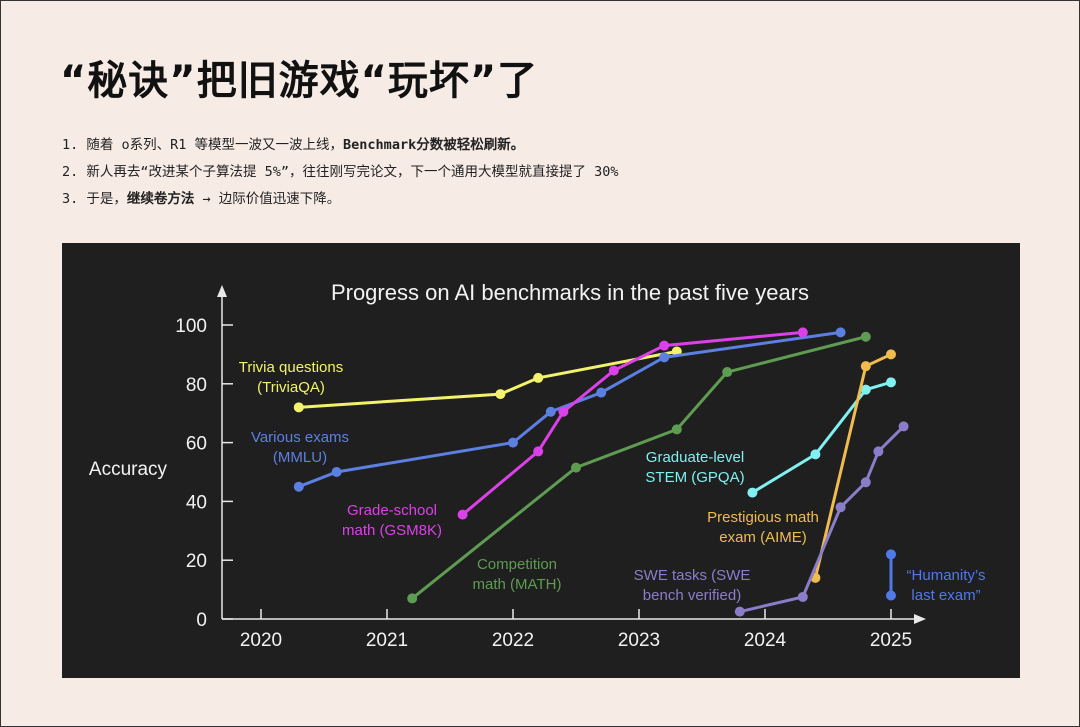 The width and height of the screenshot is (1080, 727). I want to click on y-tick-label: 100, so click(191, 326).